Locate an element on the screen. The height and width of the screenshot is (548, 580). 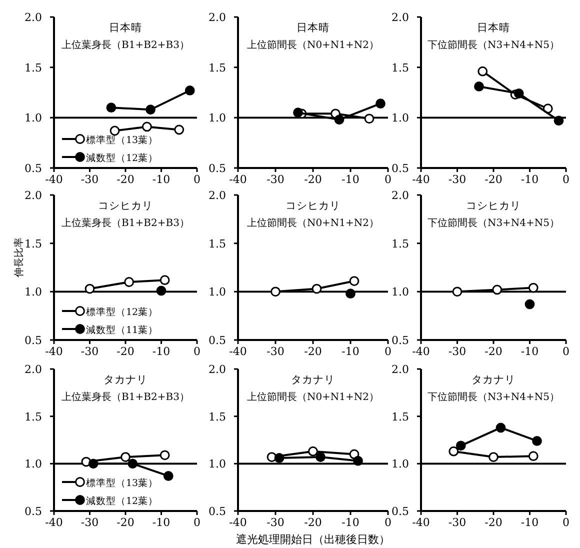
x-axis-title: 遮光処理開始日（出穂後日数） is located at coordinates (313, 539).